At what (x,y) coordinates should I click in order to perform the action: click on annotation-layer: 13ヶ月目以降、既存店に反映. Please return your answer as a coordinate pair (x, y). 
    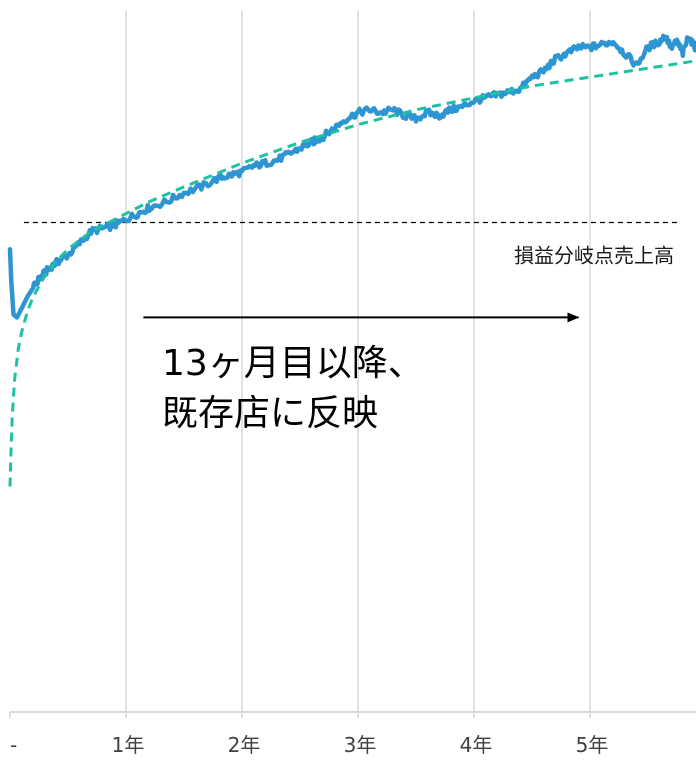
    Looking at the image, I should click on (361, 373).